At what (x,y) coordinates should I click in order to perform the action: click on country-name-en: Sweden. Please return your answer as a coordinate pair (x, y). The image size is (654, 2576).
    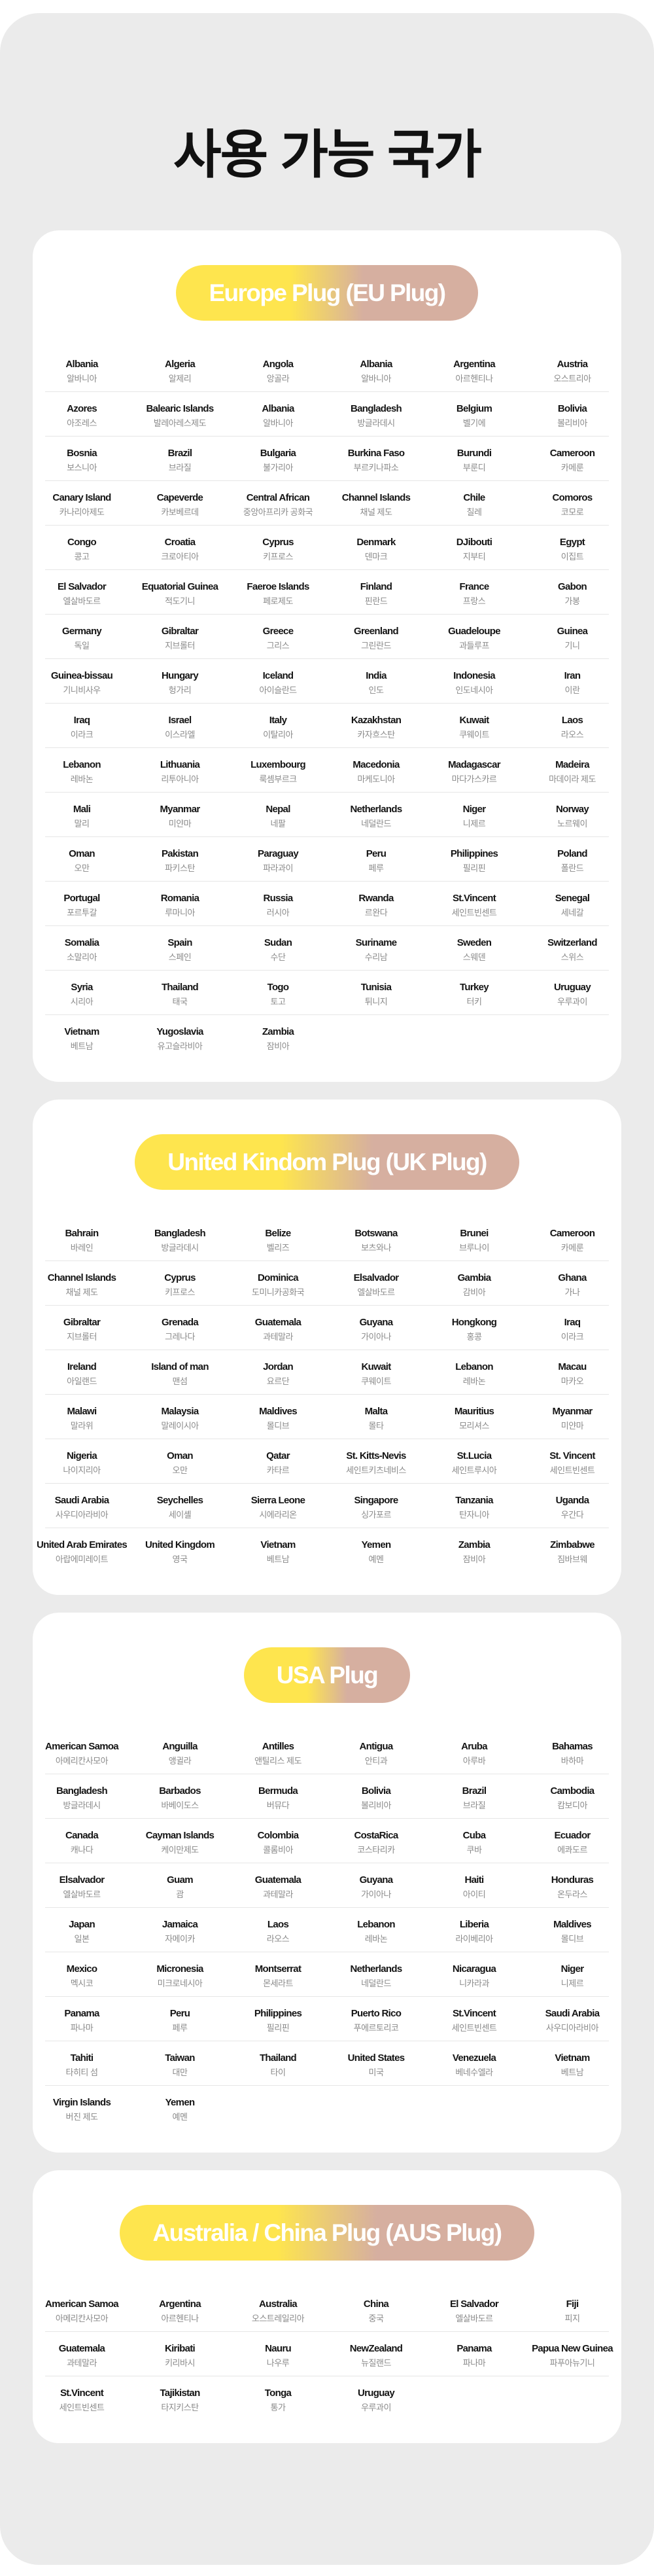
    Looking at the image, I should click on (474, 942).